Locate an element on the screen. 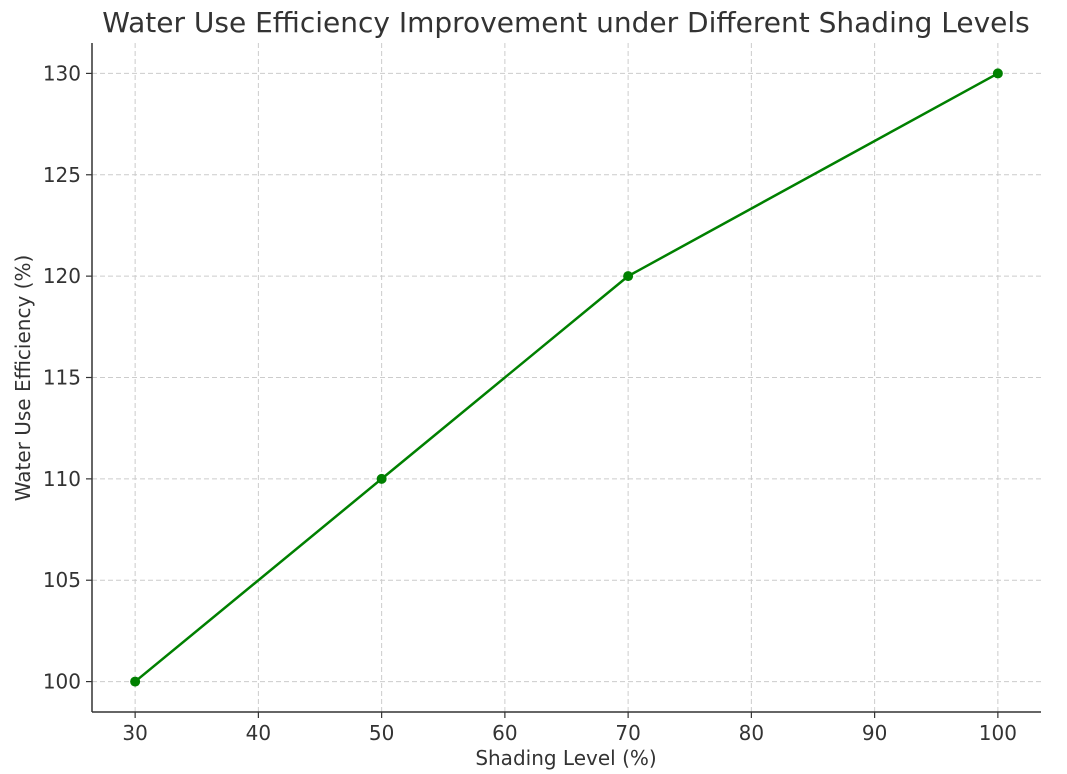  x-tick-label: 50 is located at coordinates (381, 733).